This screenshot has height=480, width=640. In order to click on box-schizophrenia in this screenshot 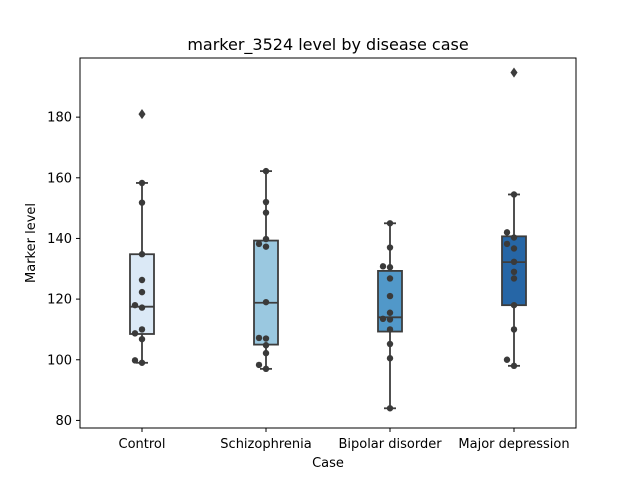, I will do `click(266, 292)`.